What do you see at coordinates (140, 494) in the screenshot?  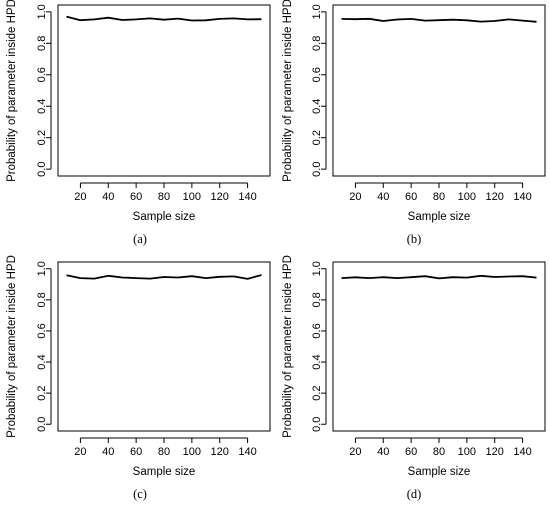 I see `panel-caption: (c)` at bounding box center [140, 494].